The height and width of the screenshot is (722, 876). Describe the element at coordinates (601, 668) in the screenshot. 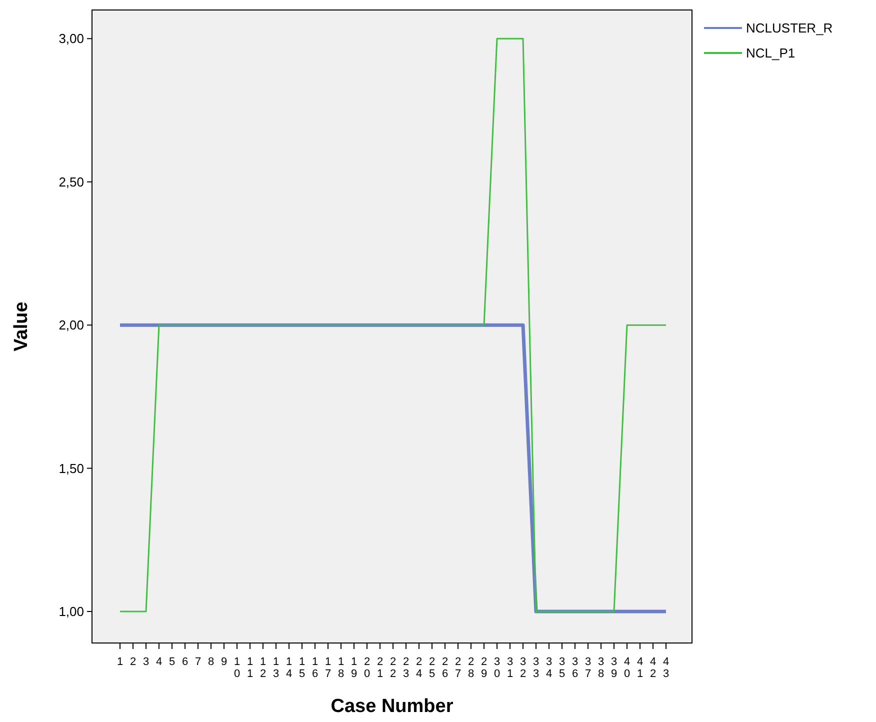

I see `x-tick-label: 38` at that location.